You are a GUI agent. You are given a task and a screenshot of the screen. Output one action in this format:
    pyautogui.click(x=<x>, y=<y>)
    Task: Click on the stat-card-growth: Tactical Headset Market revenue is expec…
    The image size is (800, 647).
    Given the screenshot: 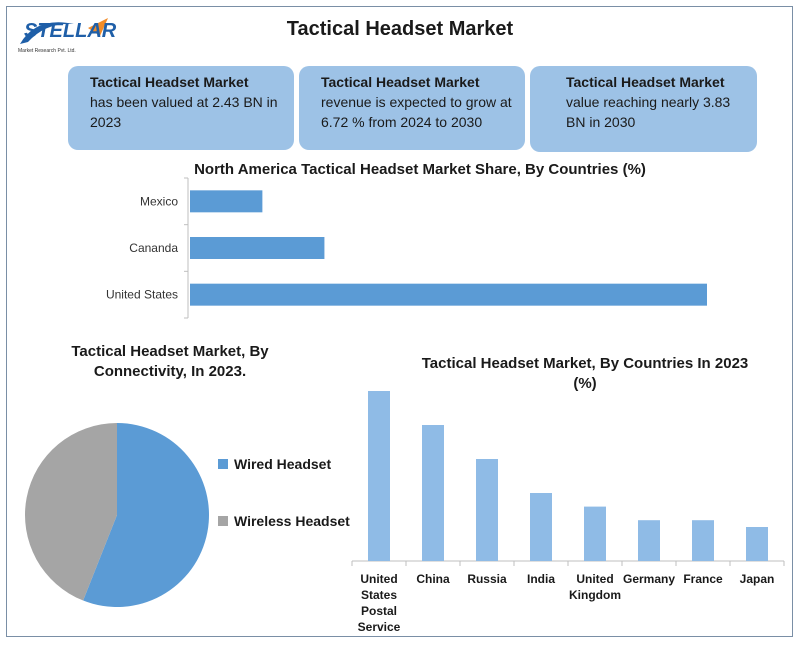 What is the action you would take?
    pyautogui.click(x=412, y=108)
    